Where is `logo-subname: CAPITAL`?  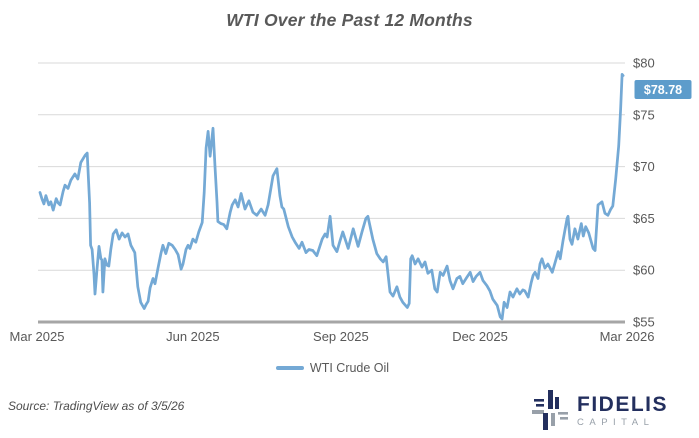 logo-subname: CAPITAL is located at coordinates (616, 423).